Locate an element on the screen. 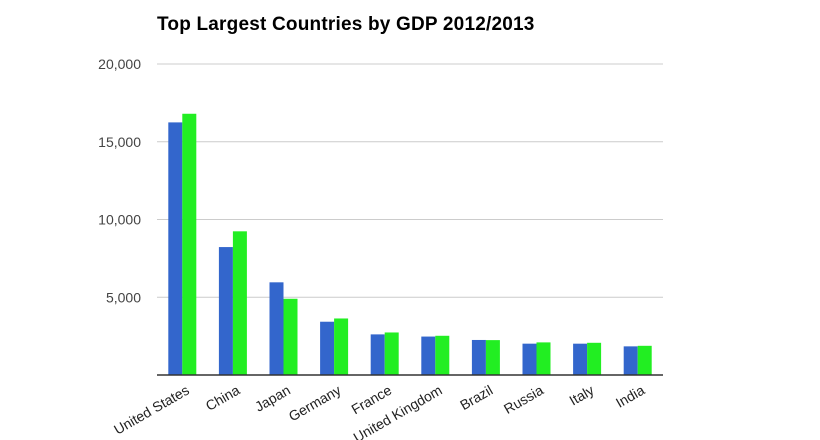  x-tick-label: Brazil is located at coordinates (476, 397).